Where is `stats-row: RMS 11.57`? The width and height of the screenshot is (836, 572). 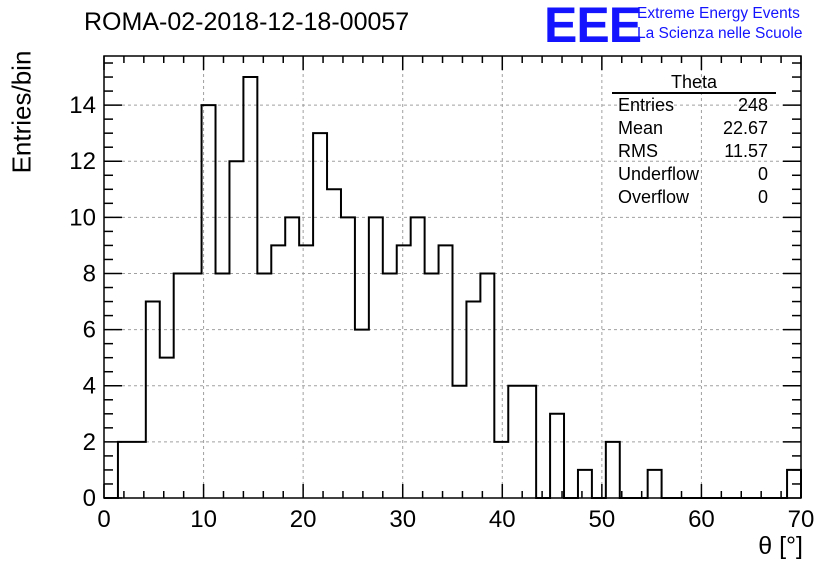
stats-row: RMS 11.57 is located at coordinates (694, 151).